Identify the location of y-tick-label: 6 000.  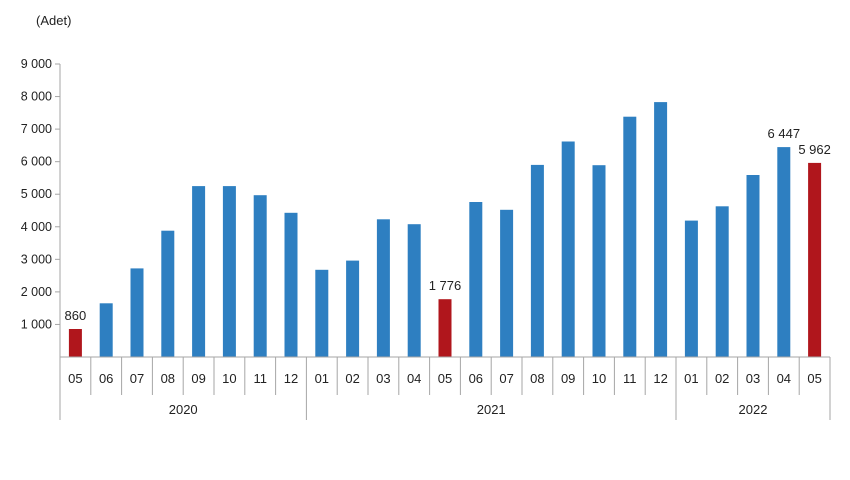
(36, 162).